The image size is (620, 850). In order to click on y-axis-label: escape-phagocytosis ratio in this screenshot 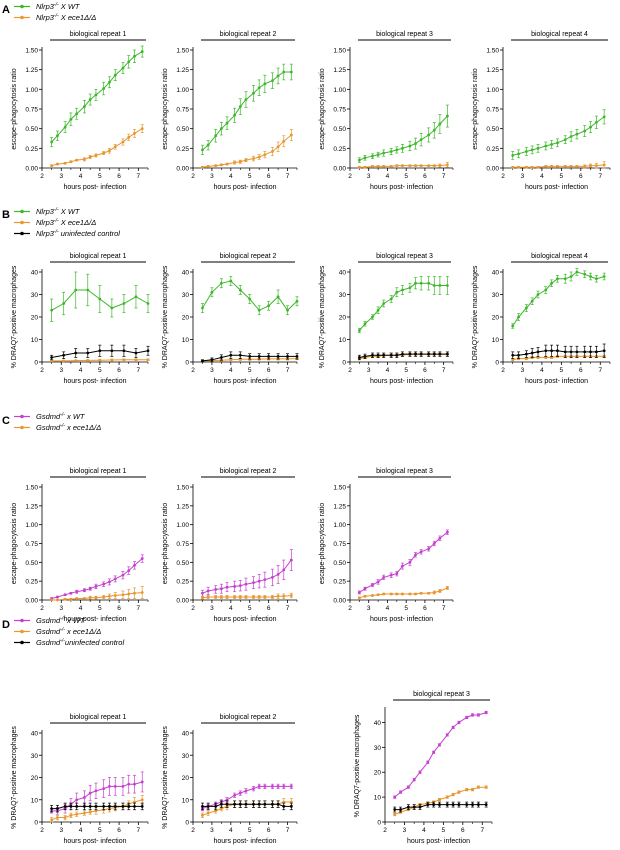, I will do `click(165, 108)`.